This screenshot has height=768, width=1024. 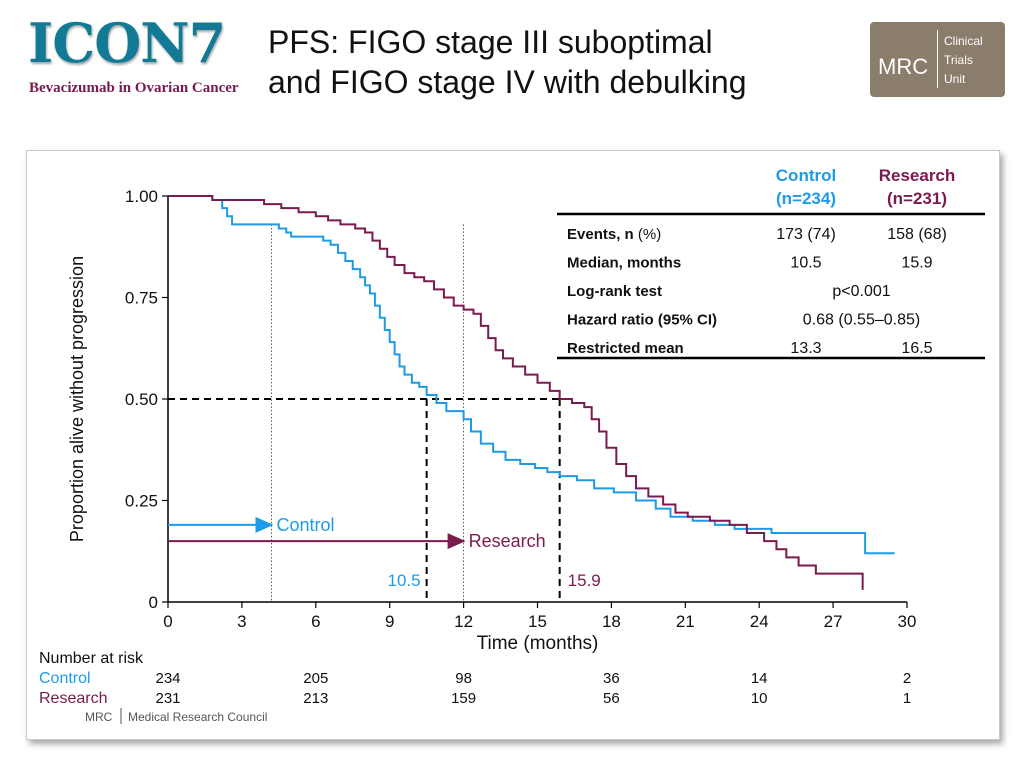 What do you see at coordinates (614, 234) in the screenshot?
I see `table-row-label: Events, n (%)` at bounding box center [614, 234].